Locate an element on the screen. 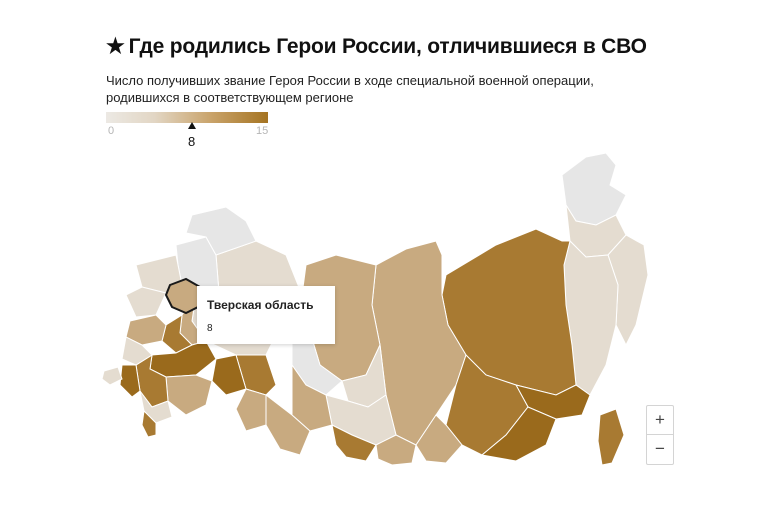  region-tooltip: Тверская область 8 is located at coordinates (266, 315).